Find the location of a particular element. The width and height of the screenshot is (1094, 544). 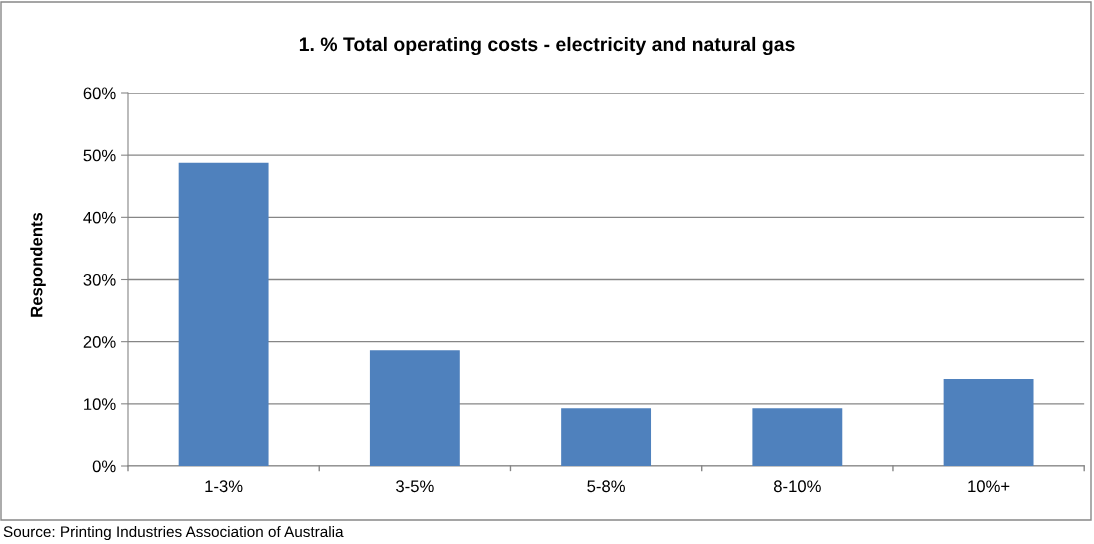

x-tick-label: 3-5% is located at coordinates (415, 486).